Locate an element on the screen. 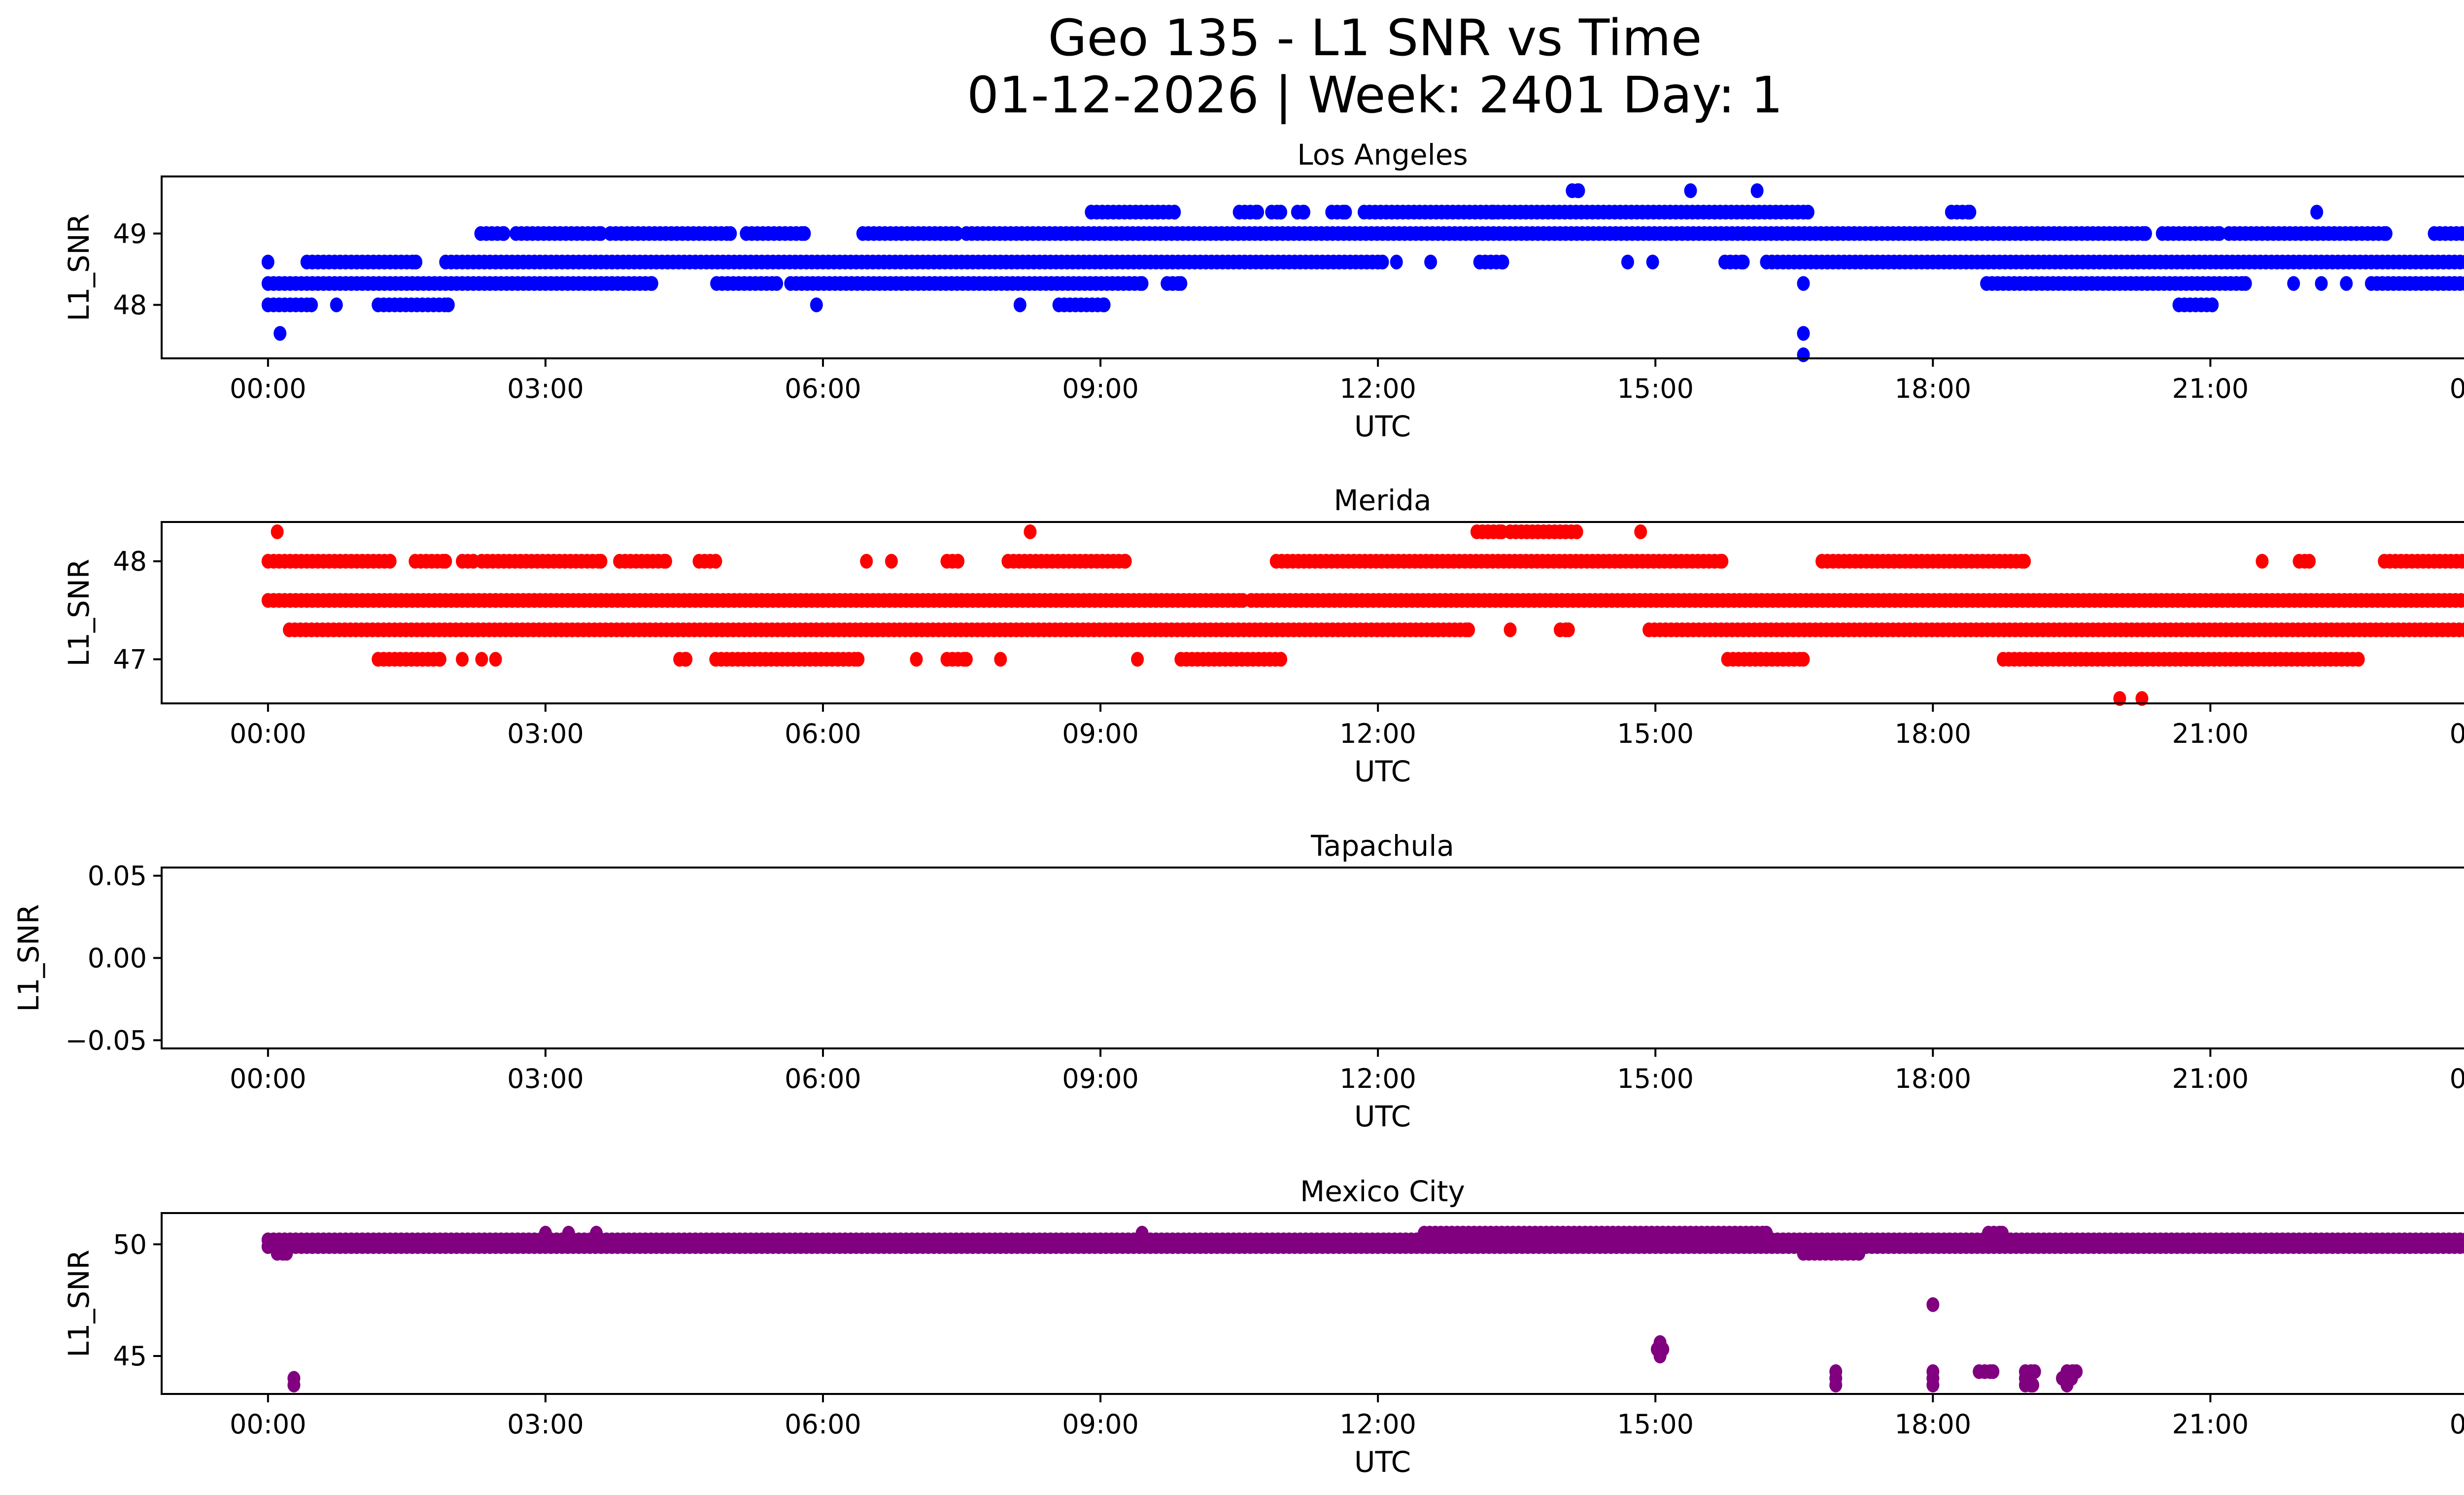  chart-subtitle: 01-12-2026 | Week: 2401 Day: 1 is located at coordinates (1375, 95).